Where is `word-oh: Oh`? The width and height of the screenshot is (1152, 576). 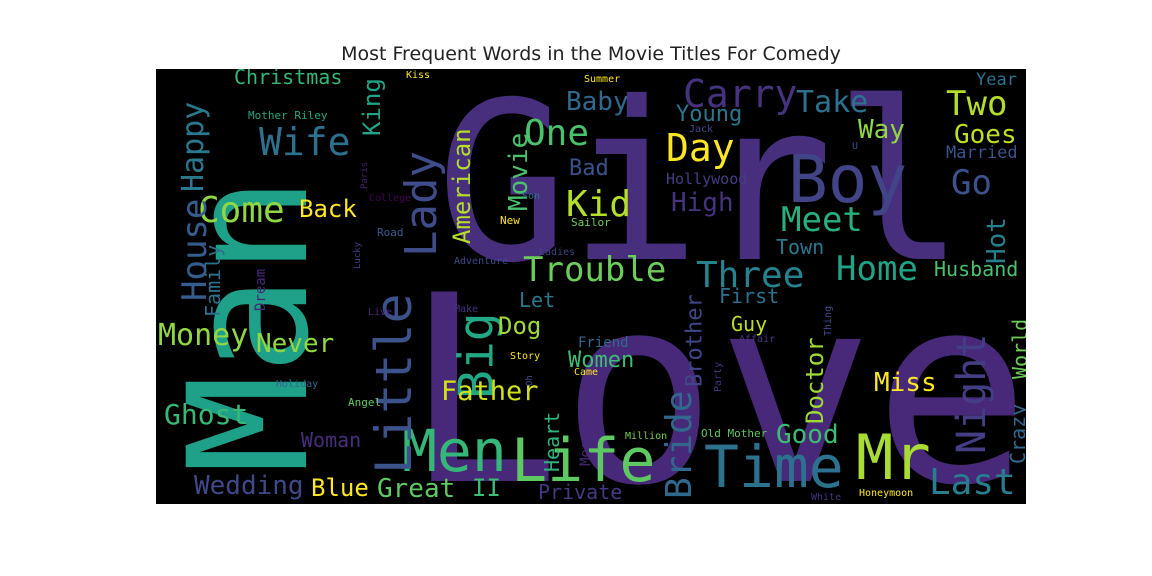 word-oh: Oh is located at coordinates (530, 380).